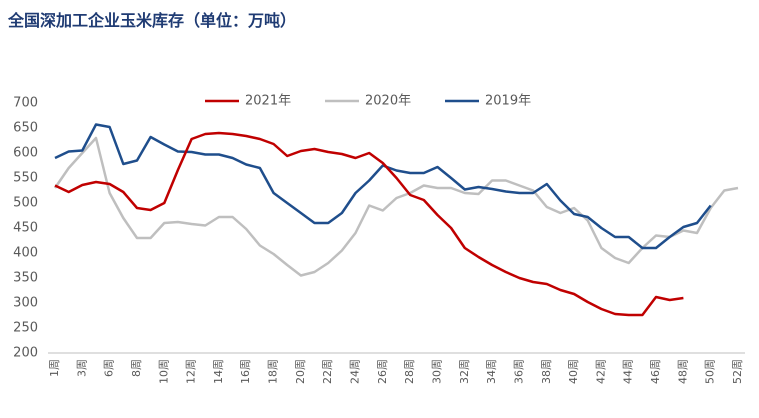  What do you see at coordinates (25, 253) in the screenshot?
I see `y-tick-label: 400` at bounding box center [25, 253].